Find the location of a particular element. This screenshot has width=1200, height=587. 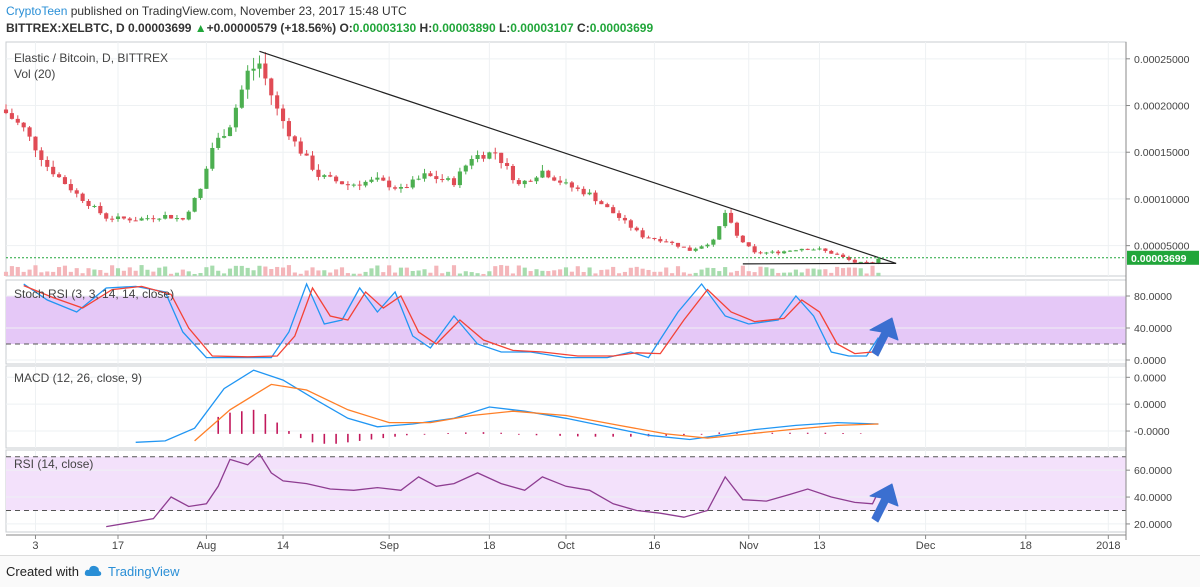

created-with-label: Created with is located at coordinates (42, 571).